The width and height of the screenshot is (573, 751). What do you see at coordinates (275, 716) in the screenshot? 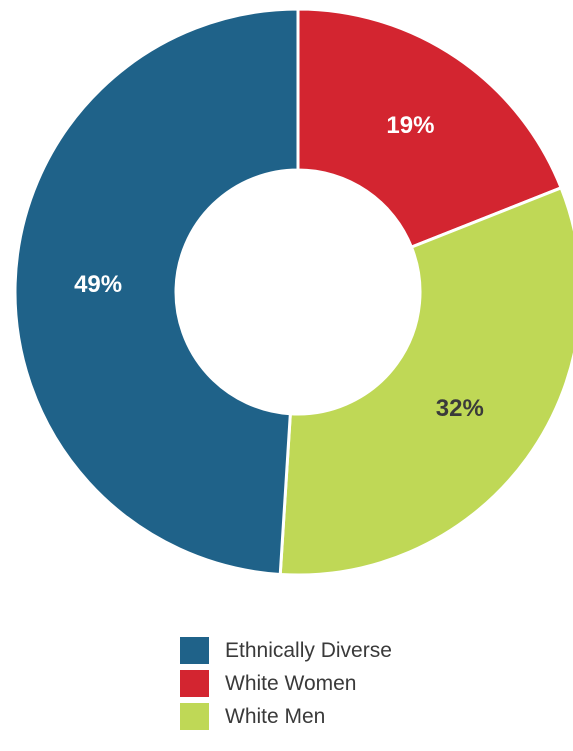
I see `legend-label-white-men: White Men` at bounding box center [275, 716].